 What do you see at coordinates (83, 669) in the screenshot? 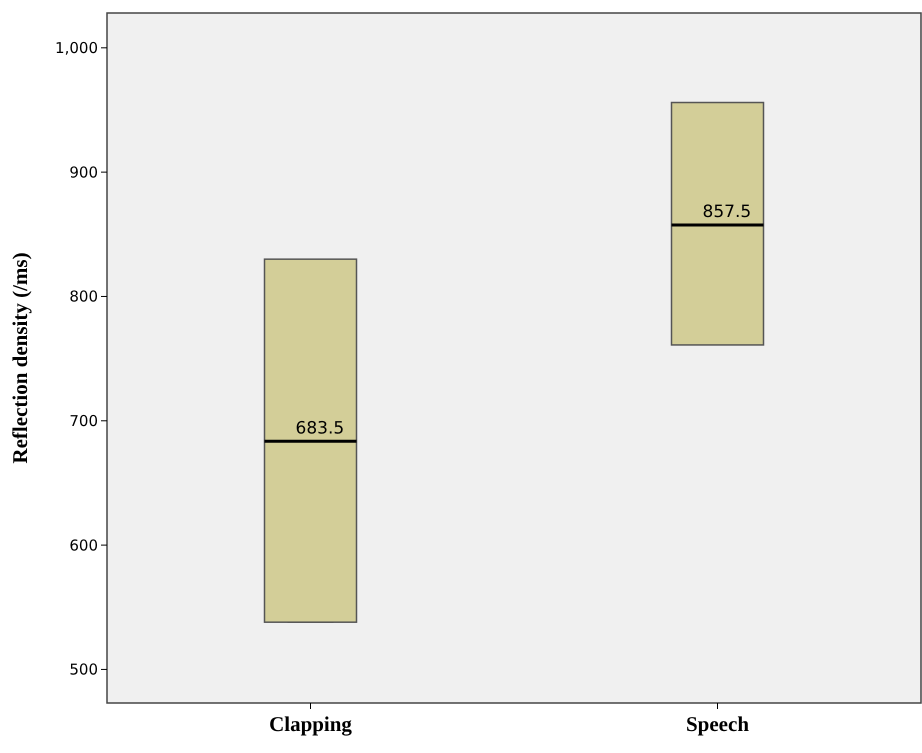
I see `y-tick-label: 500` at bounding box center [83, 669].